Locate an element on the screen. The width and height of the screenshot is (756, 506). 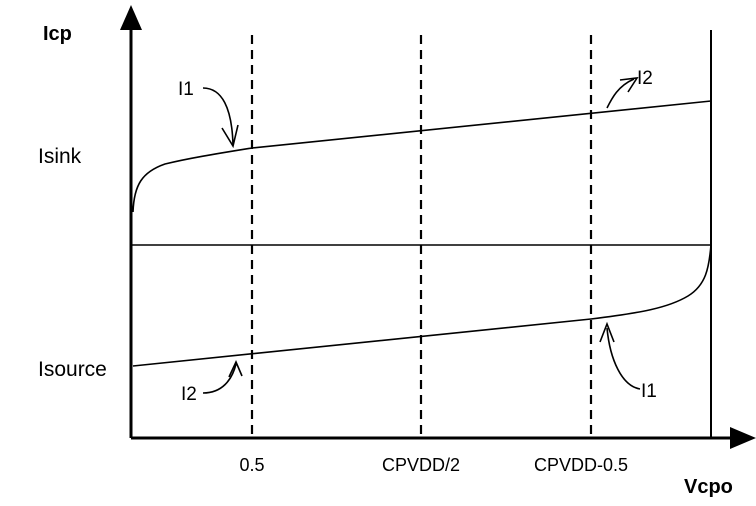
y-axis-arrowhead is located at coordinates (131, 17).